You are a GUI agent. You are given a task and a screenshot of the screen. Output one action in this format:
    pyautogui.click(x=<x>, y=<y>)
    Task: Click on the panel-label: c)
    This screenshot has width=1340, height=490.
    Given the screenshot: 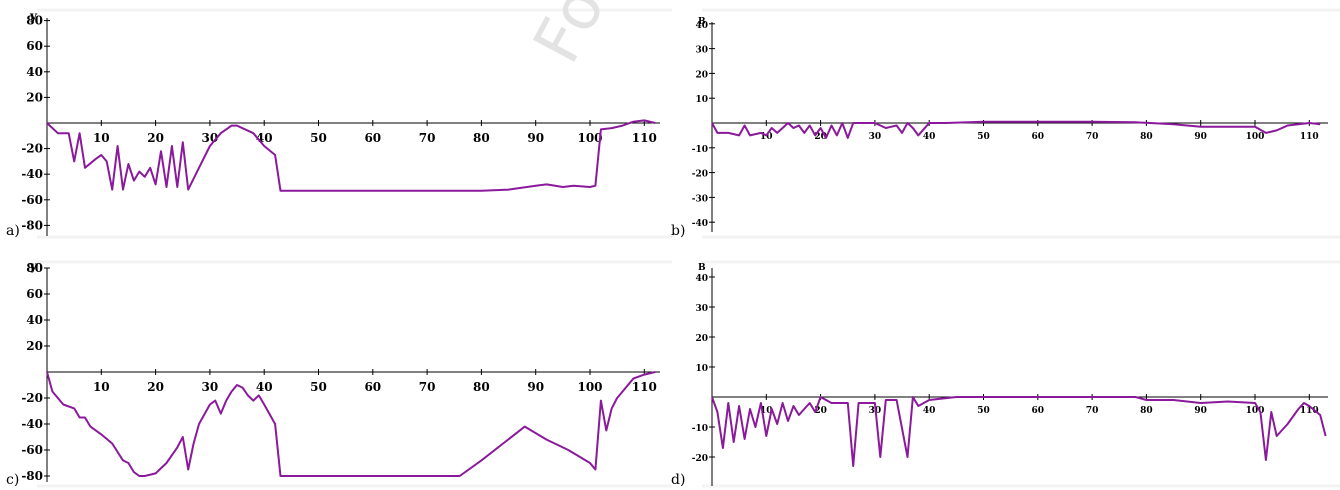 What is the action you would take?
    pyautogui.click(x=12, y=480)
    